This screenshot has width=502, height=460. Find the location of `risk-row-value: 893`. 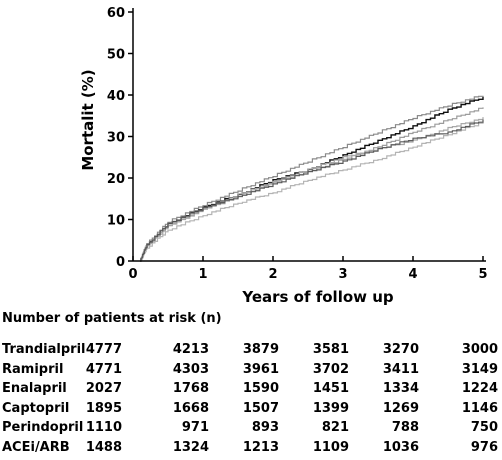

risk-row-value: 893 is located at coordinates (265, 427).